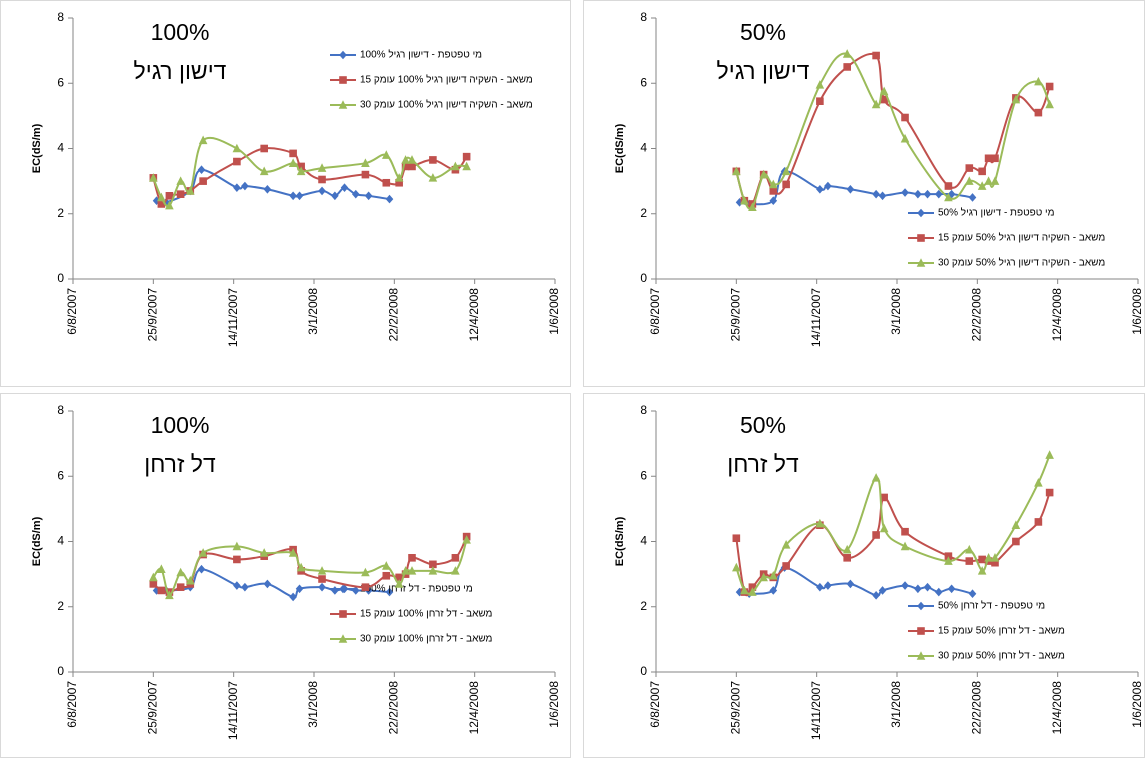 This screenshot has width=1146, height=759. I want to click on y-tick-label: 4, so click(60, 541).